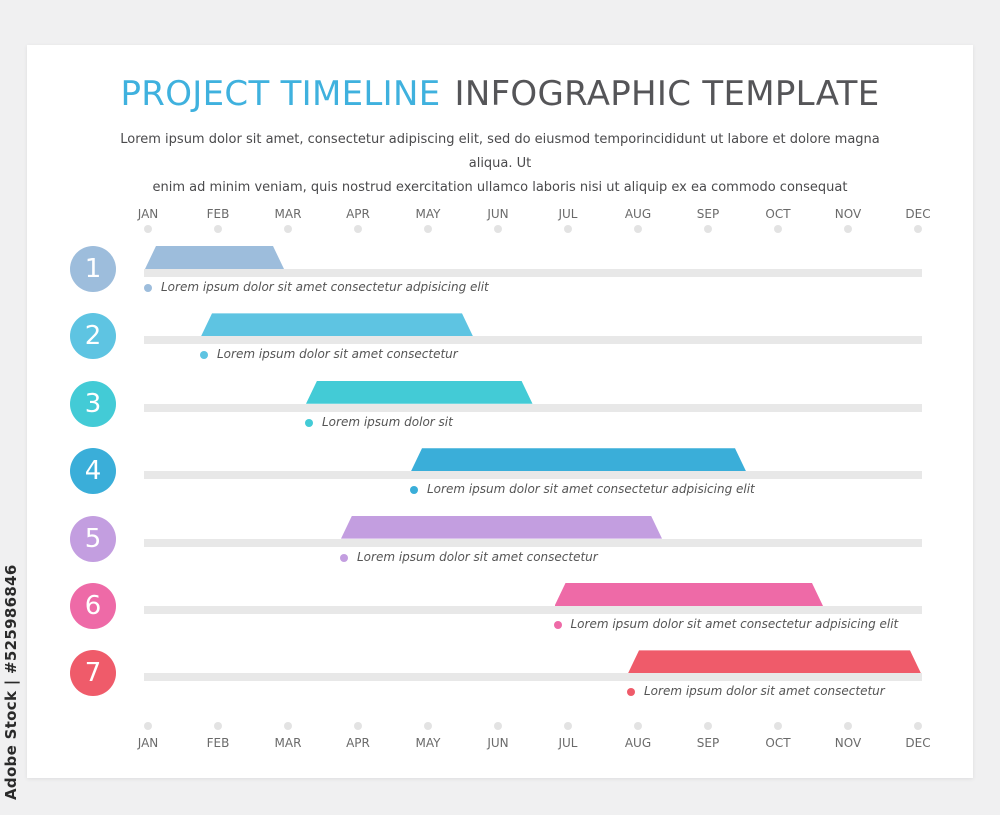 The height and width of the screenshot is (815, 1000). Describe the element at coordinates (148, 743) in the screenshot. I see `month-label-bottom-jan: JAN` at that location.